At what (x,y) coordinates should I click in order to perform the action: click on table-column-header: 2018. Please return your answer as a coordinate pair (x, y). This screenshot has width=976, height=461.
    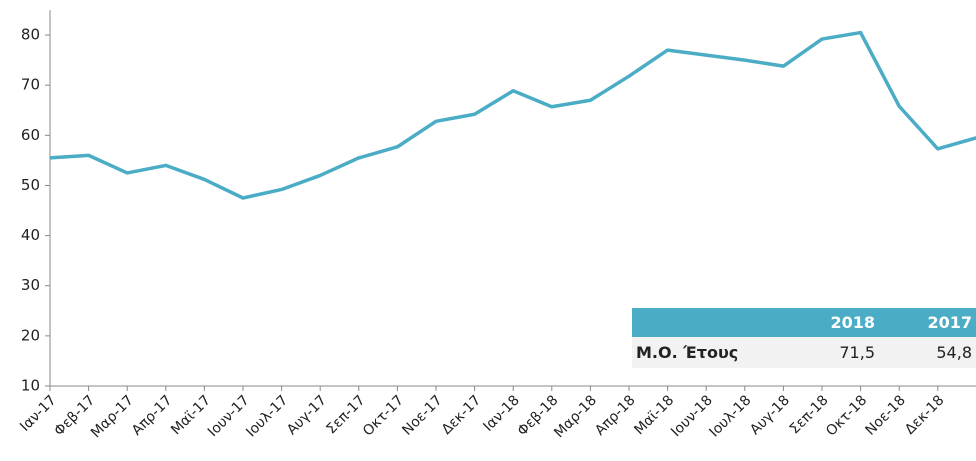
    Looking at the image, I should click on (852, 322).